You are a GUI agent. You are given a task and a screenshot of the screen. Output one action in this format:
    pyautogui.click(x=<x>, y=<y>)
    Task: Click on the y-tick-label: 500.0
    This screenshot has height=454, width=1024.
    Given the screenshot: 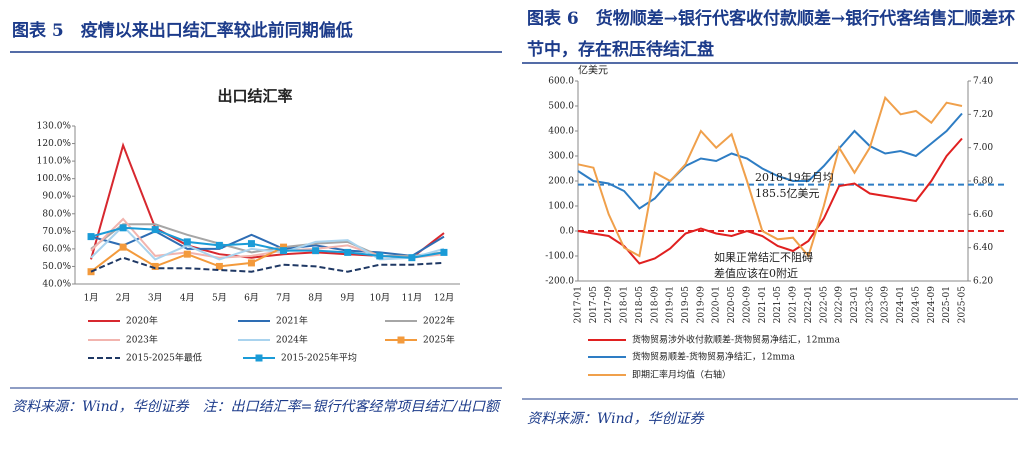 What is the action you would take?
    pyautogui.click(x=561, y=107)
    